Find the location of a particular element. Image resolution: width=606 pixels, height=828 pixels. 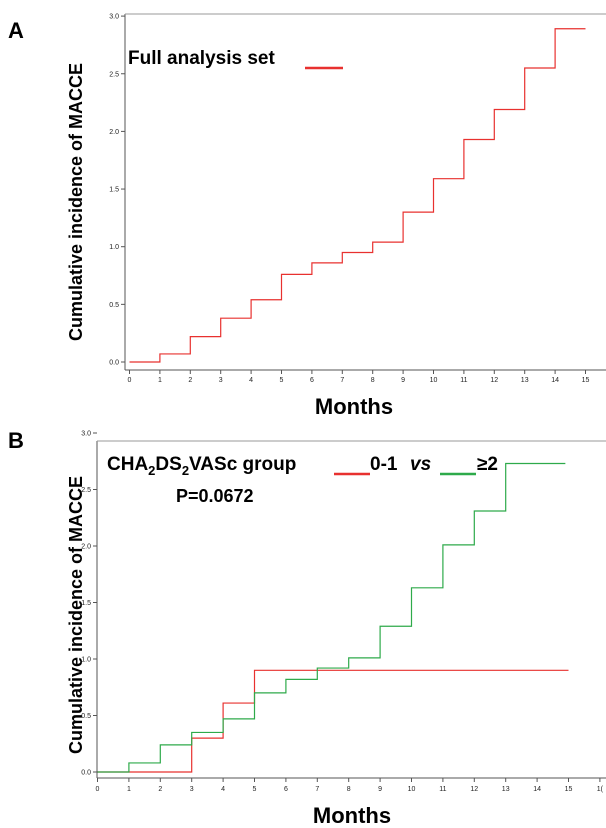

panel-b-y-axis-title: Cumulative incidence of MACCE is located at coordinates (76, 615).